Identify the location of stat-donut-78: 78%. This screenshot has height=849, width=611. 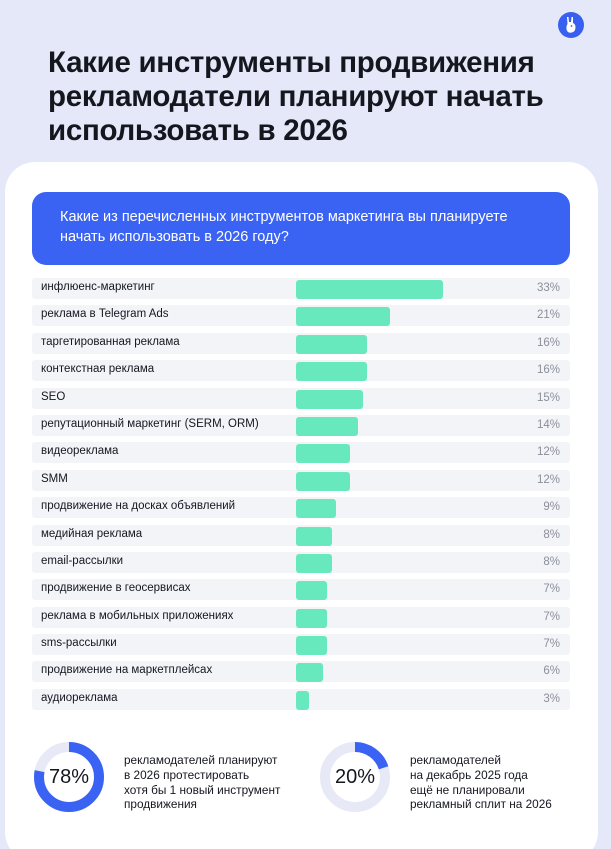
(69, 777).